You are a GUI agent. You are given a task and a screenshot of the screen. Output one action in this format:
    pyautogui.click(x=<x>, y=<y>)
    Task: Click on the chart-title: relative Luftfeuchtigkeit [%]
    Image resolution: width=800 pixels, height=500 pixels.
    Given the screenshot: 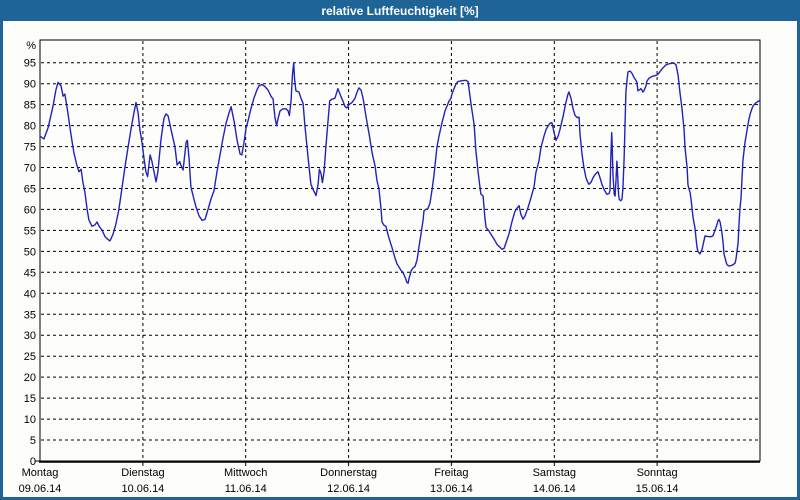 What is the action you would take?
    pyautogui.click(x=400, y=10)
    